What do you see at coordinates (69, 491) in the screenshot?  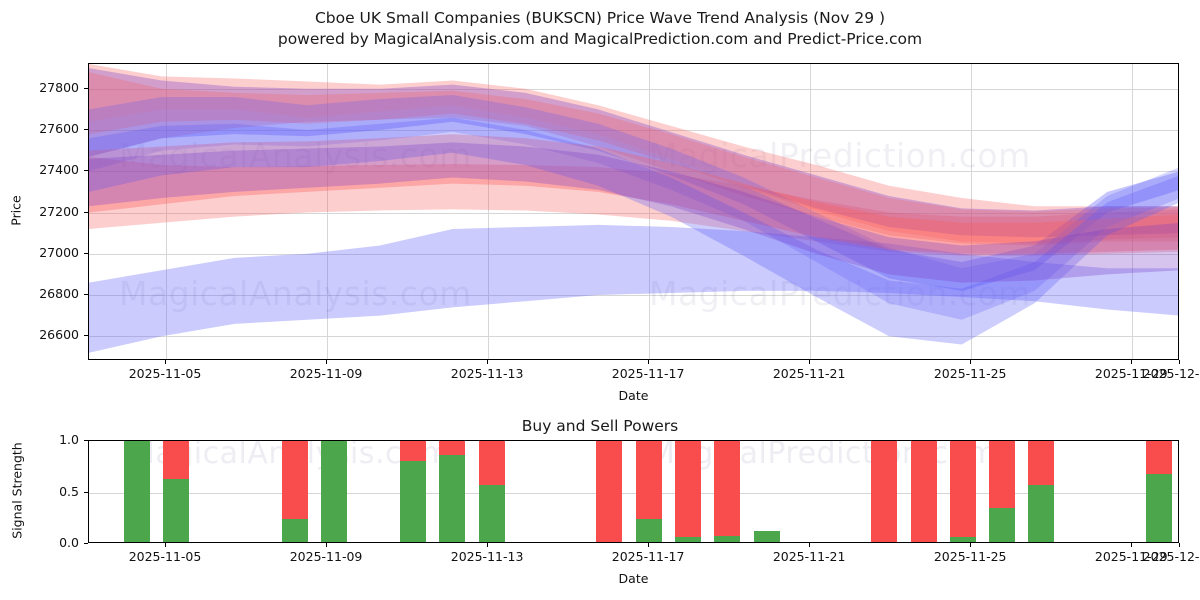 I see `signal-y-tick-label: 0.5` at bounding box center [69, 491].